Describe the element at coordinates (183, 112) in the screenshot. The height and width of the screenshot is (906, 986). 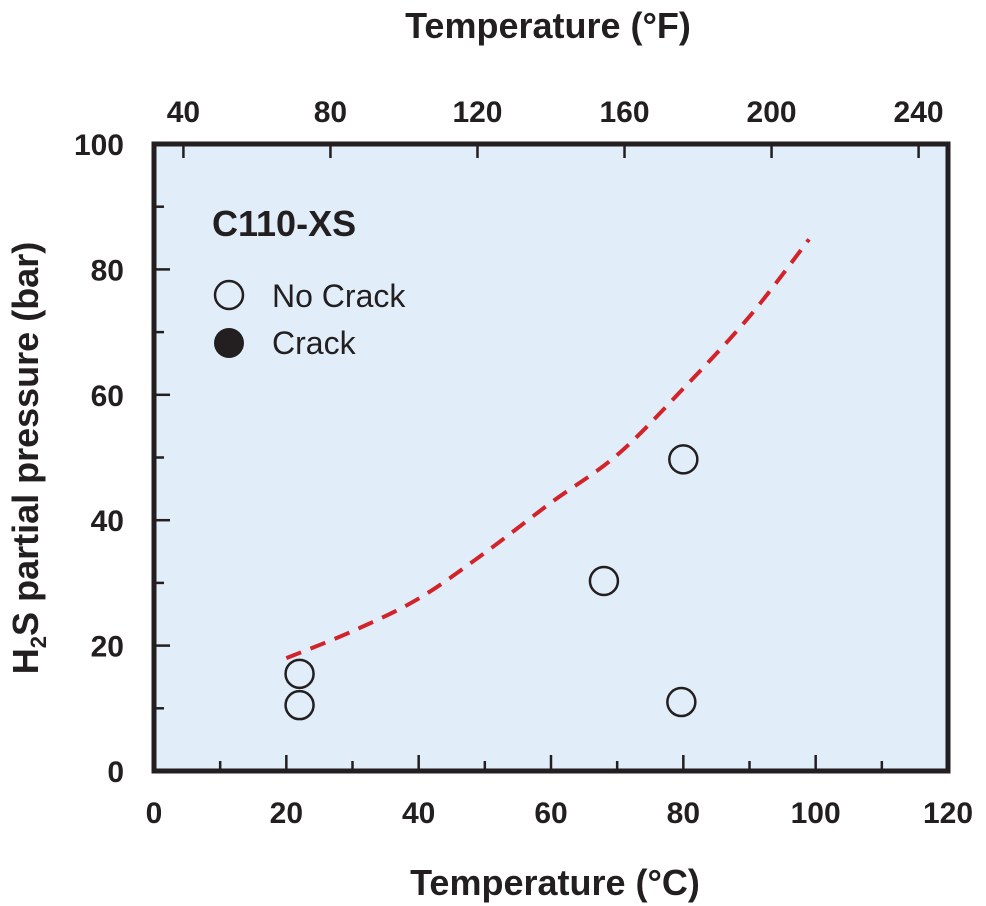
I see `x2-tick-label: 40` at that location.